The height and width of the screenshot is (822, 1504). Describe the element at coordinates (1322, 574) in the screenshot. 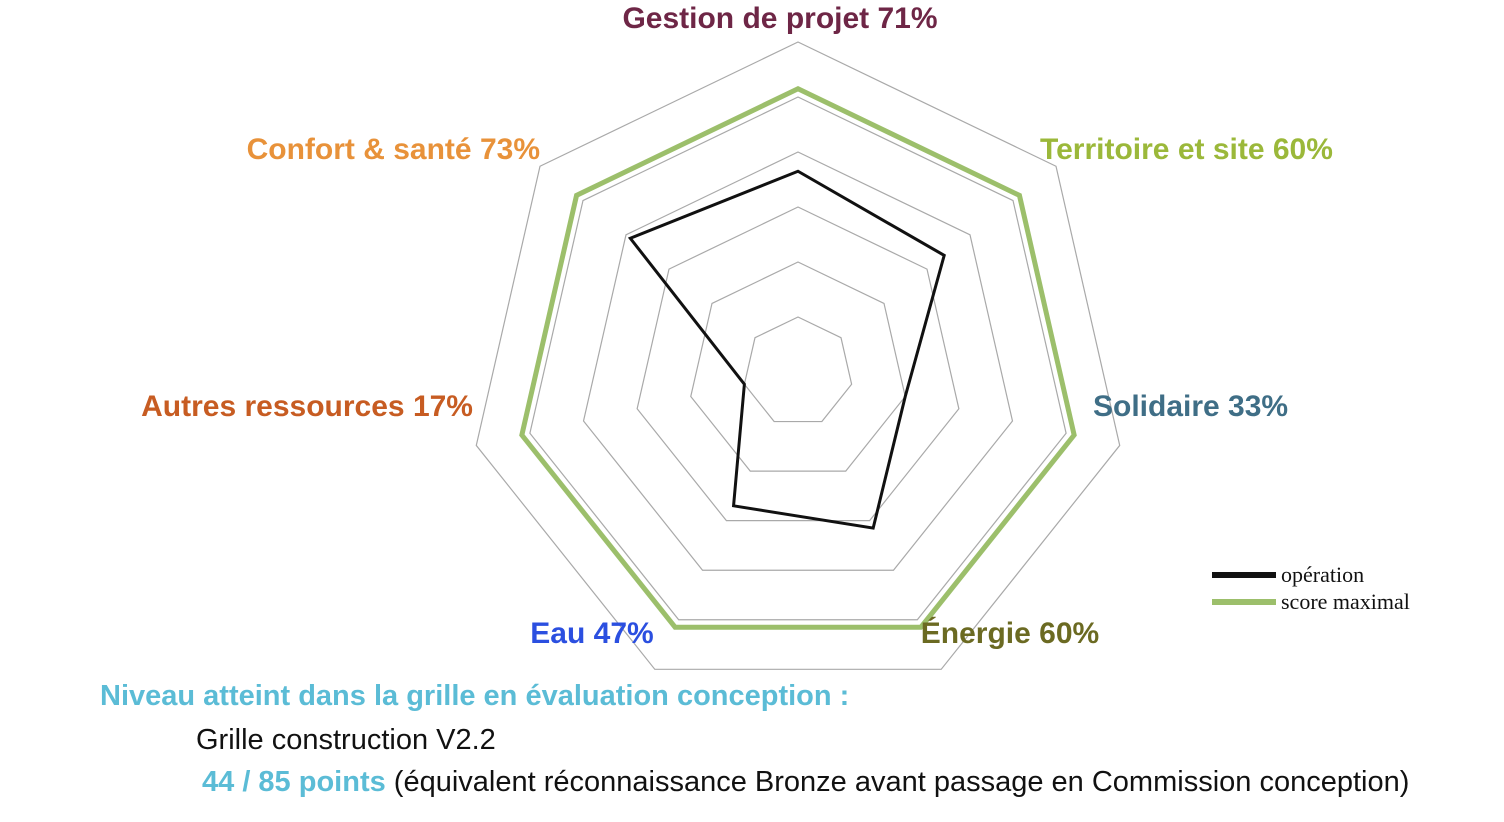

I see `legend-label-1: opération` at that location.